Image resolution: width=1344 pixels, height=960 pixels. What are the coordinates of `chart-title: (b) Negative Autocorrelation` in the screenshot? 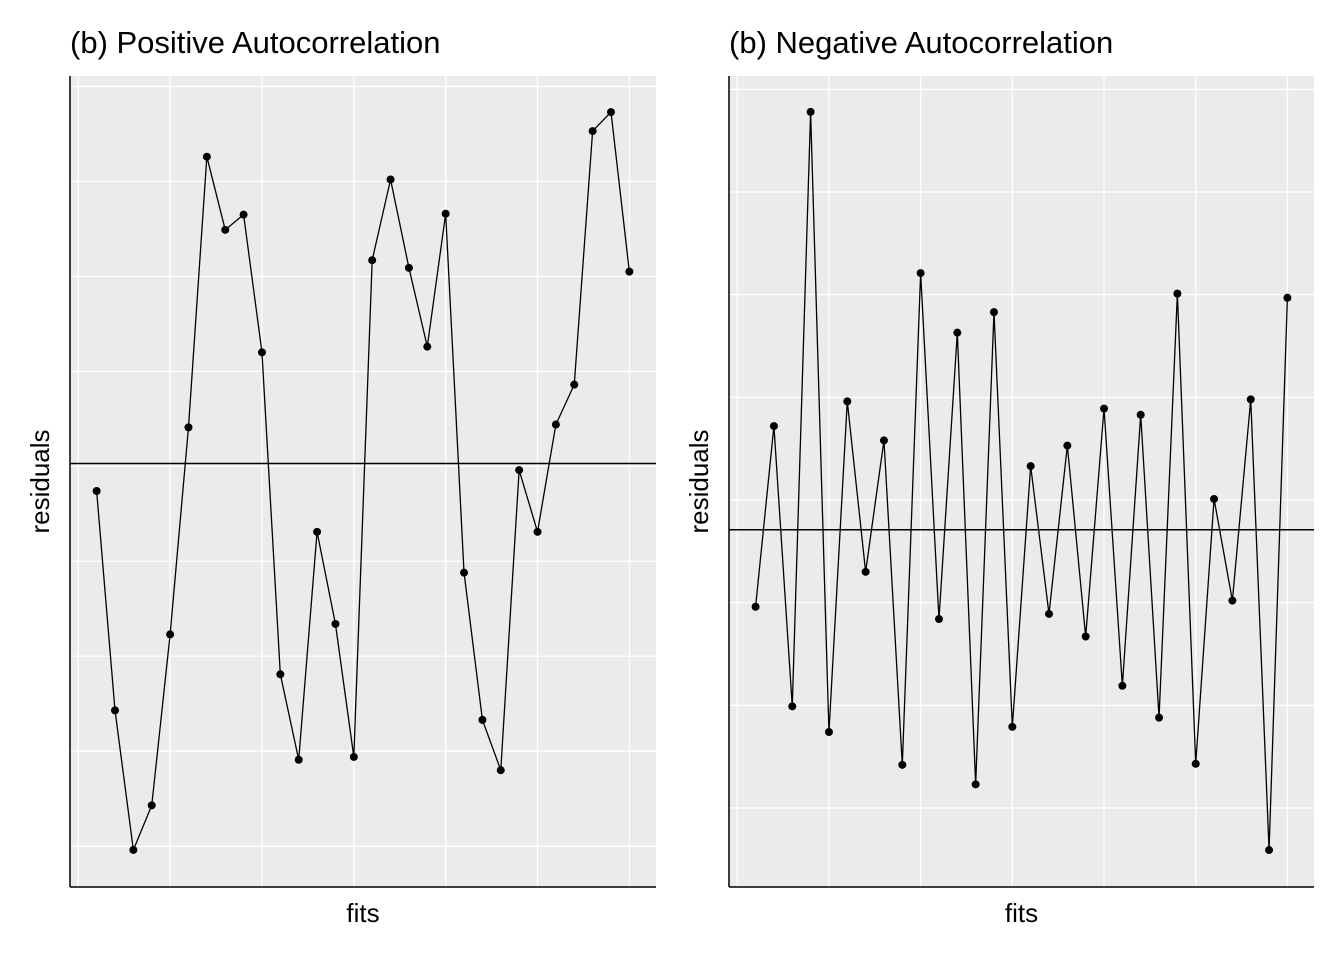 It's located at (921, 42).